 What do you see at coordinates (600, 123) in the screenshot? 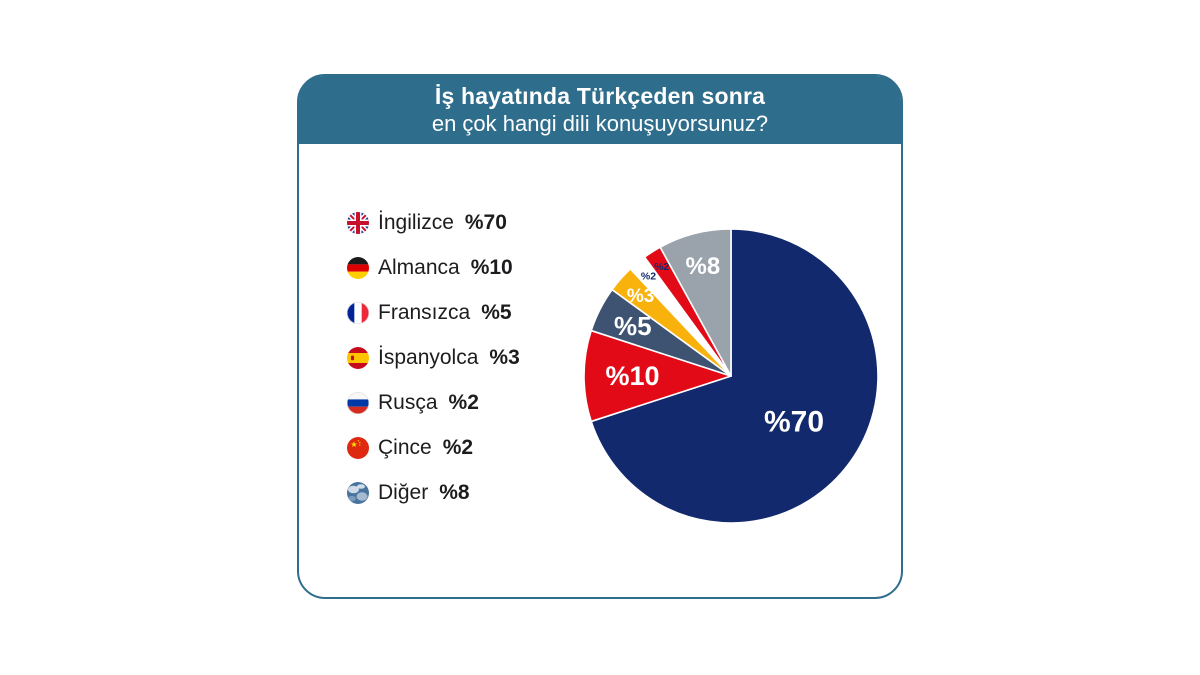
I see `card-title-line-2: en çok hangi dili konuşuyorsunuz?` at bounding box center [600, 123].